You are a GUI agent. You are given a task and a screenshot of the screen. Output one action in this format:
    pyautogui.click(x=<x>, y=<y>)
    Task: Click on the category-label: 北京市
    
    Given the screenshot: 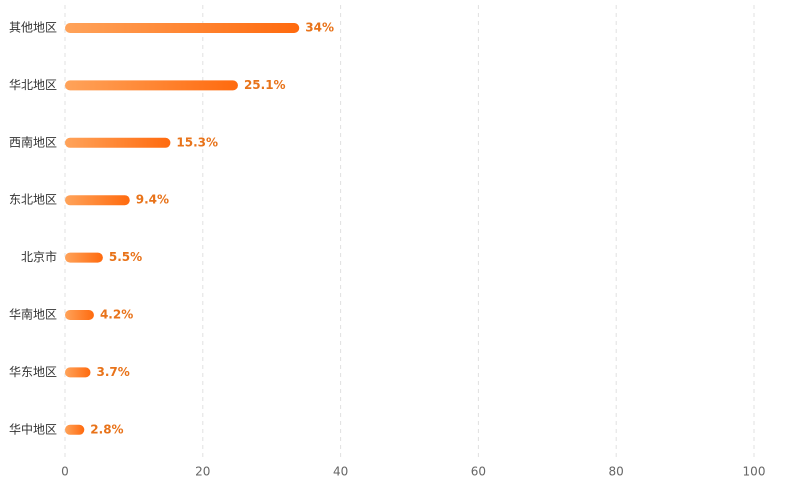 What is the action you would take?
    pyautogui.click(x=39, y=256)
    